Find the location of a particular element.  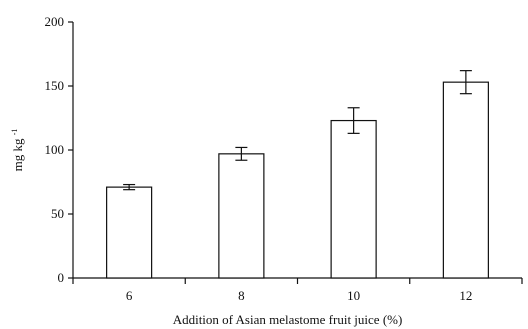

y-tick-label: 100 is located at coordinates (55, 149).